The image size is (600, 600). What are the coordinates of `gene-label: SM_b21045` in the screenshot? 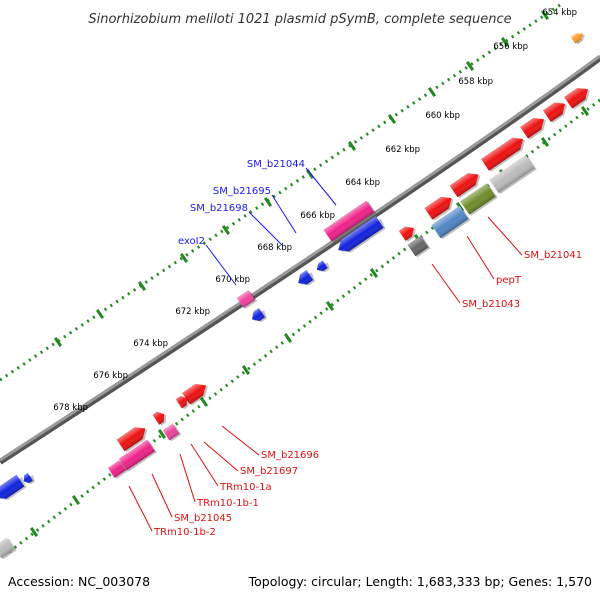 It's located at (203, 518).